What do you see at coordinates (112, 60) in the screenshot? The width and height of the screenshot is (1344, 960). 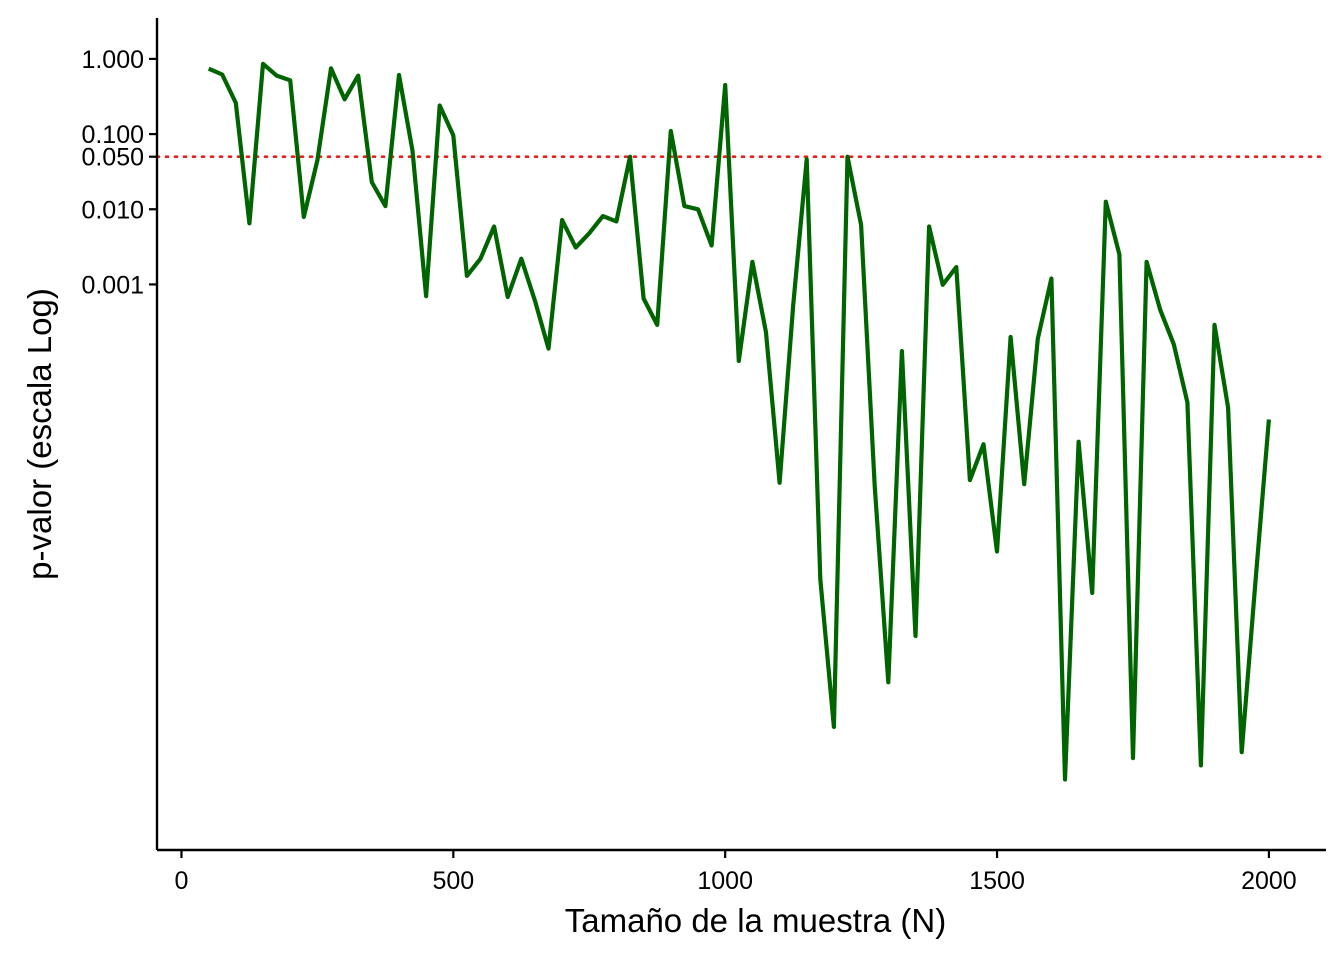 I see `y-tick-label: 1.000` at bounding box center [112, 60].